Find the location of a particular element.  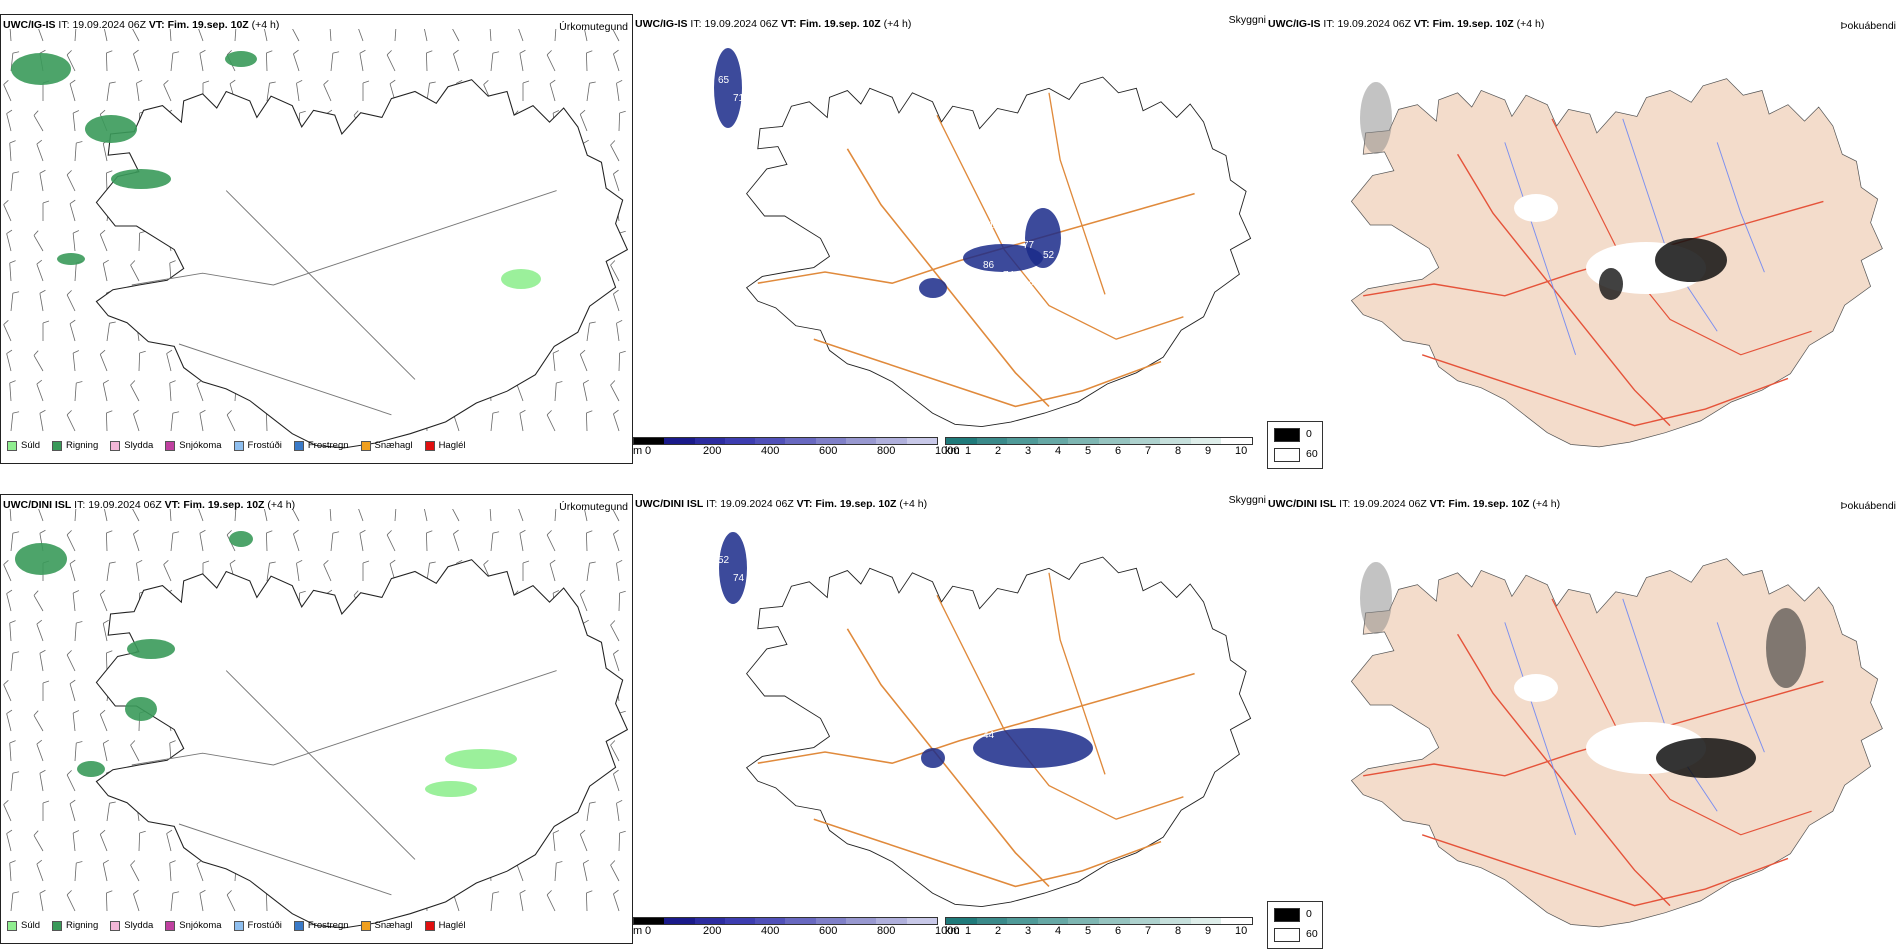

legend-item-6: Snæhagl is located at coordinates (386, 445).